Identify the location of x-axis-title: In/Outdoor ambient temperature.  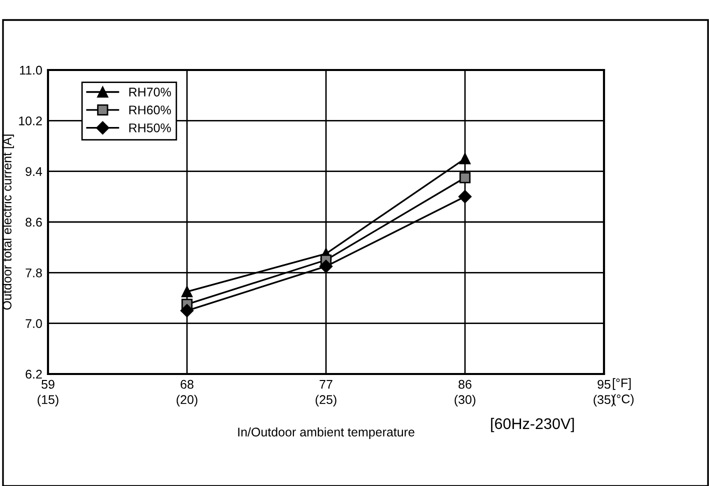
(326, 433).